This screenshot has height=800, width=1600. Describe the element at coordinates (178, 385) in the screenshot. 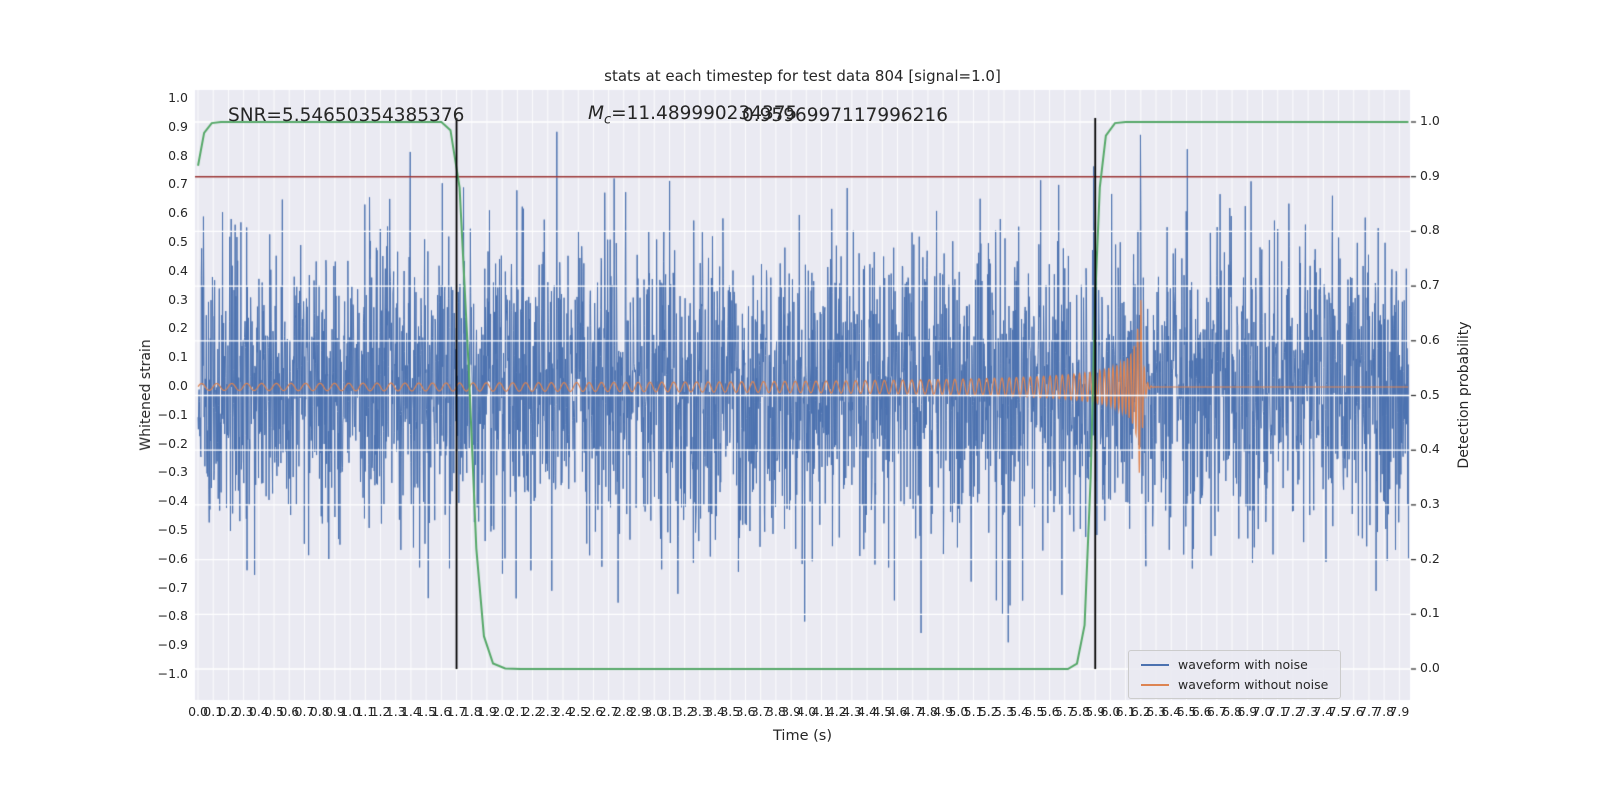

I see `y-left-tick-label: 0.0` at that location.